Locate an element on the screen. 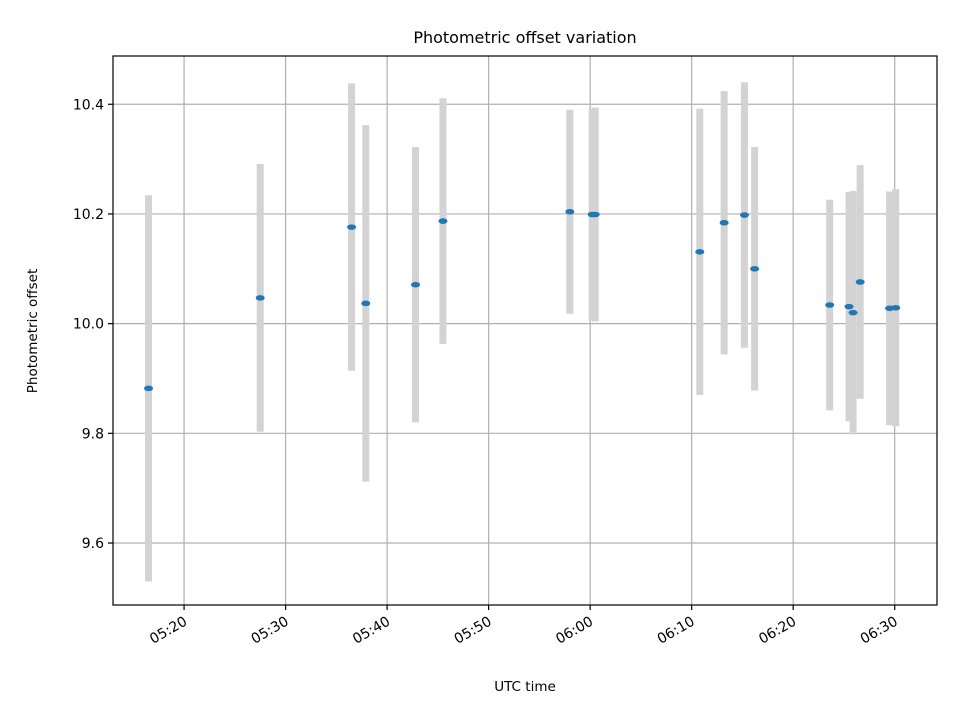 This screenshot has height=724, width=960. y-tick-label: 10.2 is located at coordinates (88, 215).